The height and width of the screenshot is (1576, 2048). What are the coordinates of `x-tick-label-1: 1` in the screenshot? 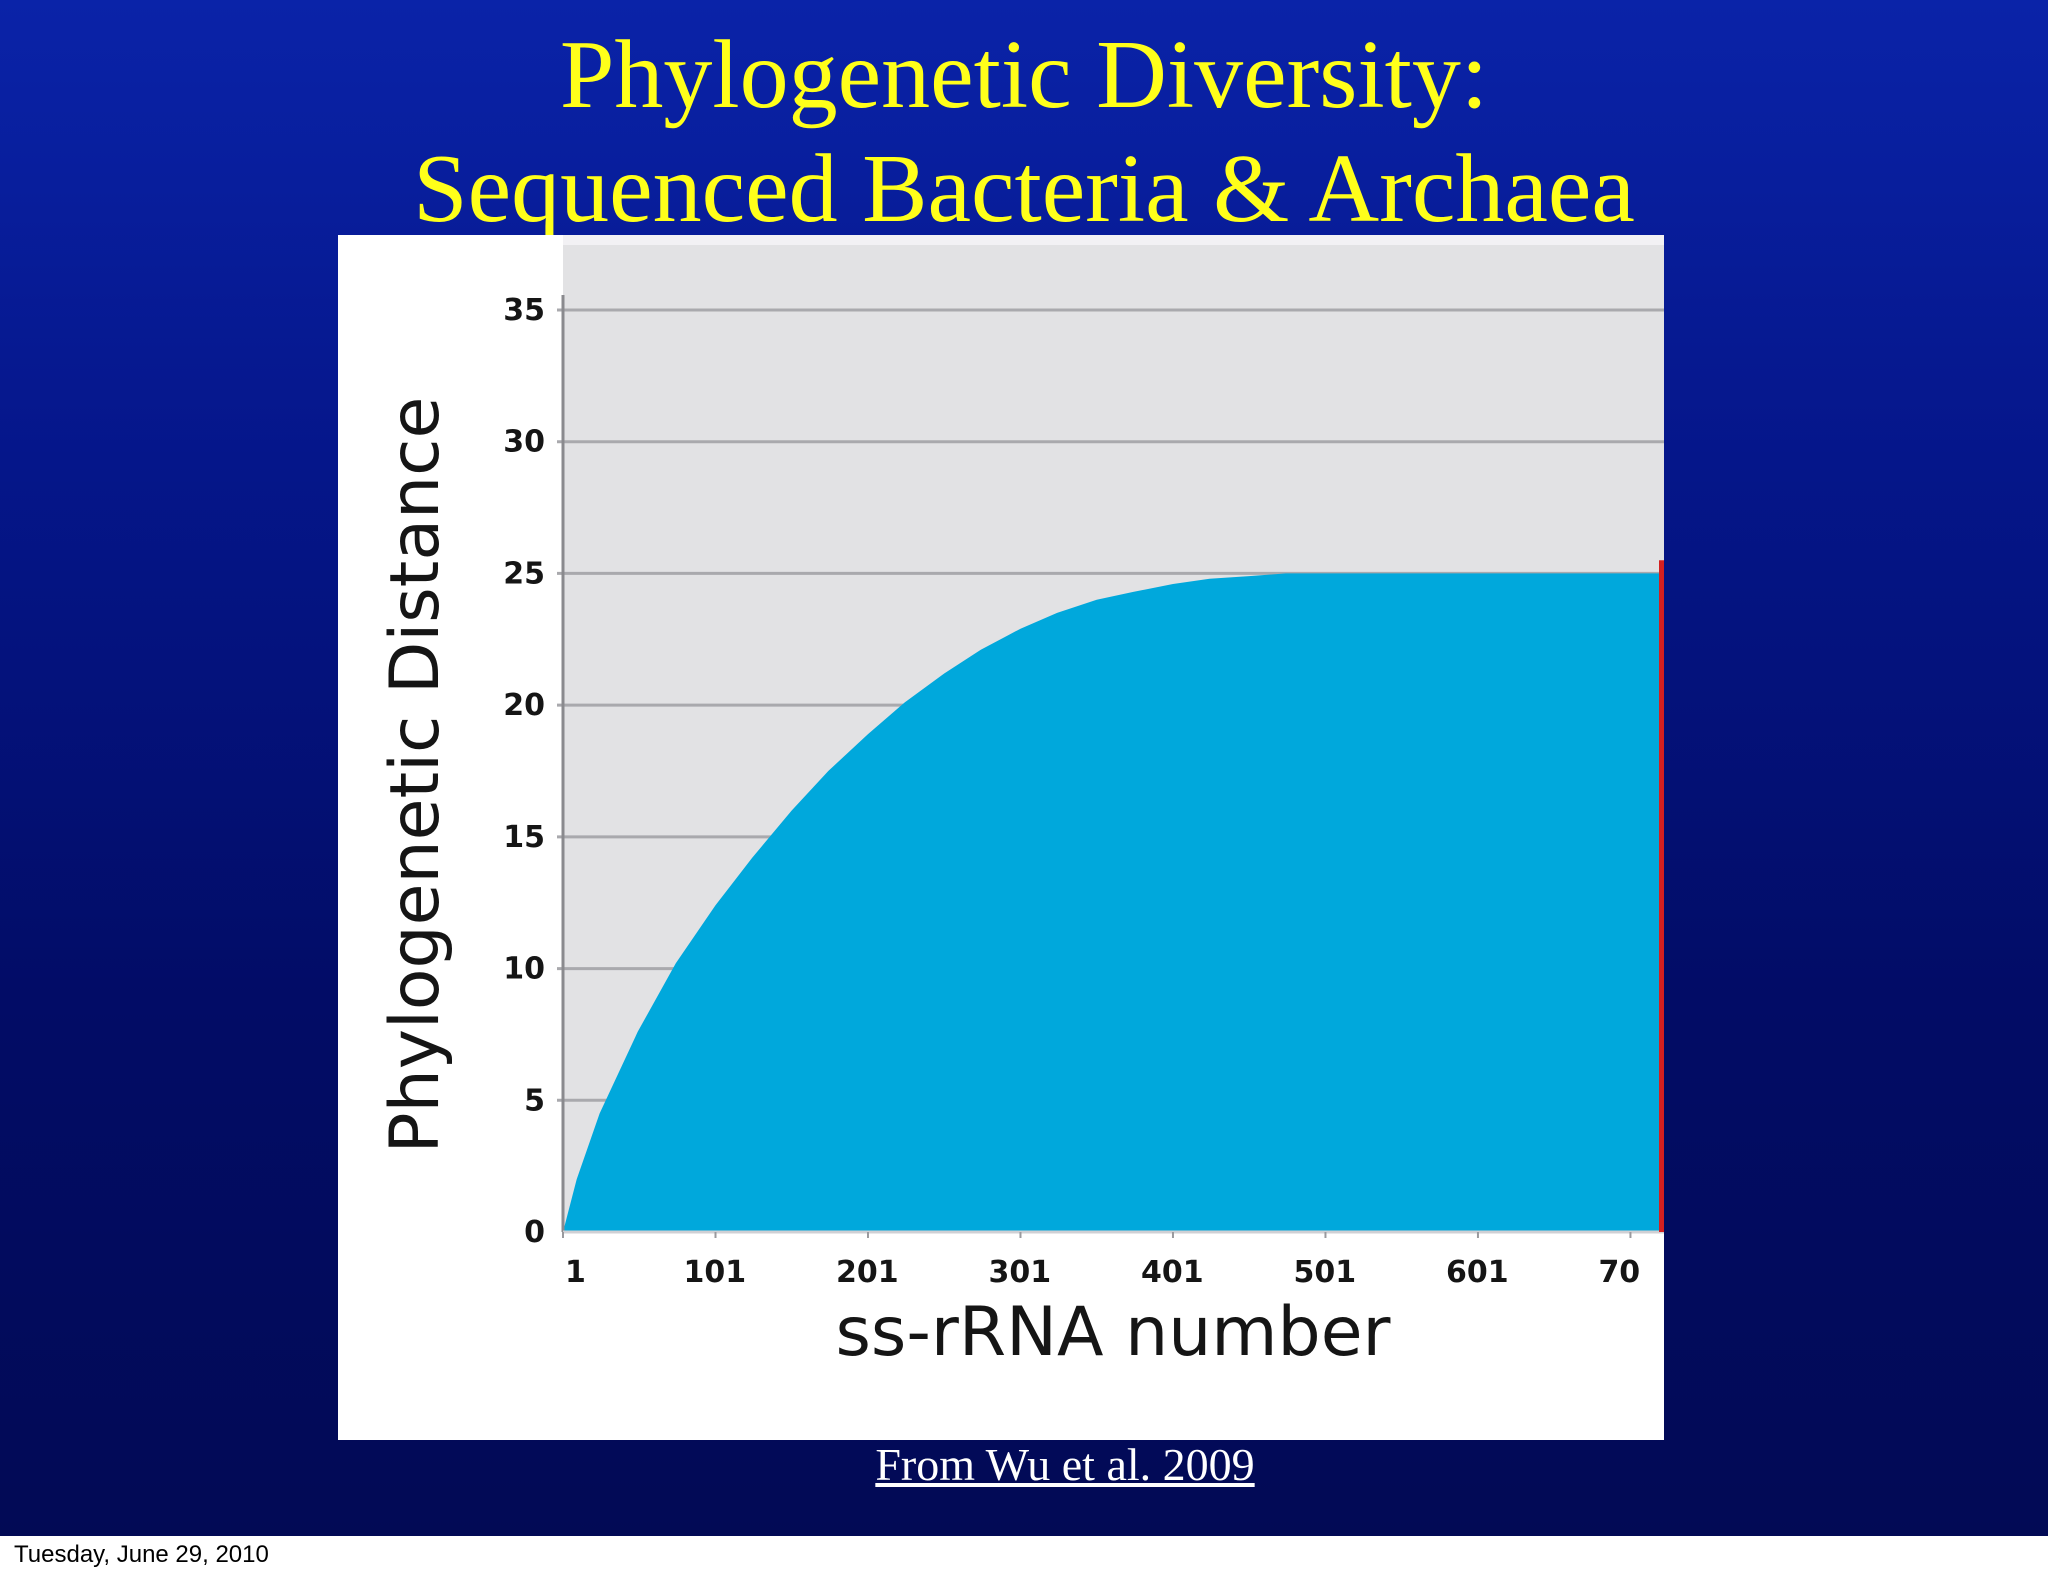 It's located at (575, 1272).